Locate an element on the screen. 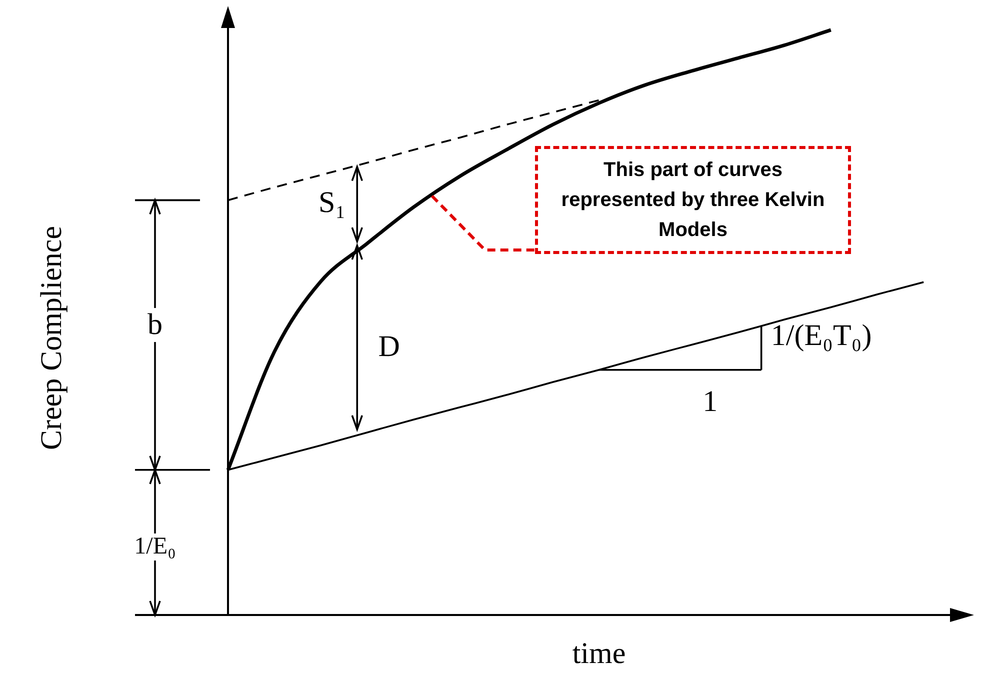 The image size is (992, 688). annotation: This part of curves represented by three Kelvin Models is located at coordinates (693, 200).